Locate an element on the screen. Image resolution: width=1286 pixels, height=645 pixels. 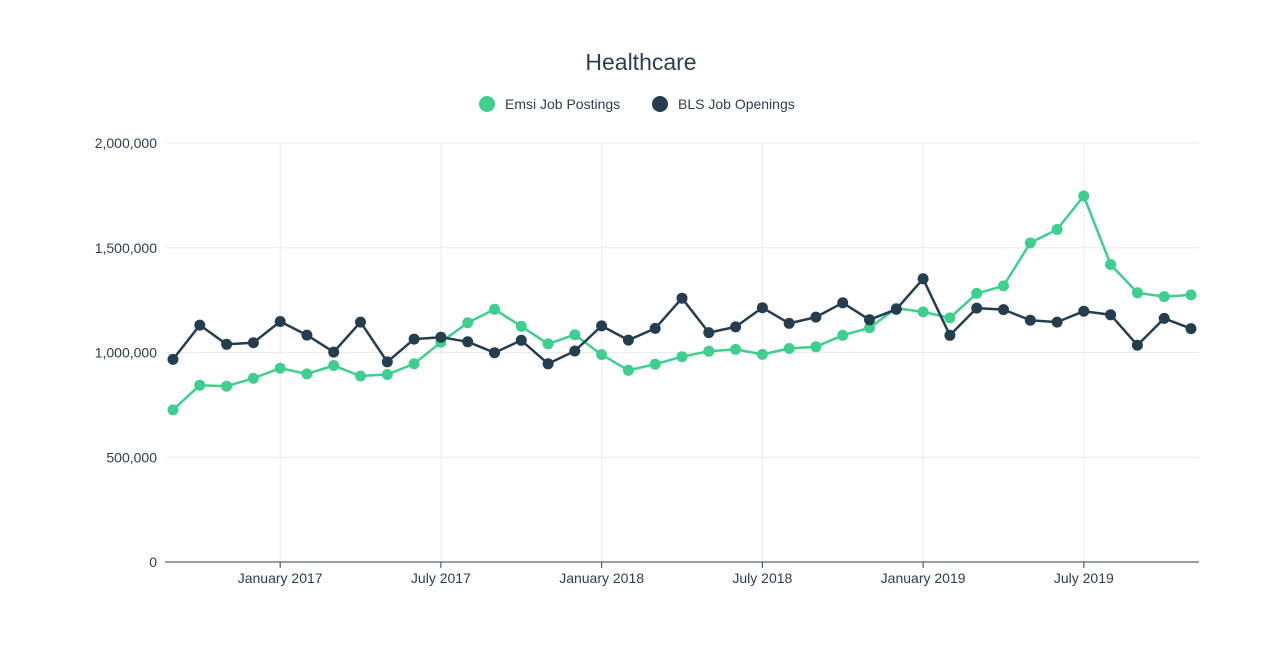
y-tick-label: 0 is located at coordinates (153, 562).